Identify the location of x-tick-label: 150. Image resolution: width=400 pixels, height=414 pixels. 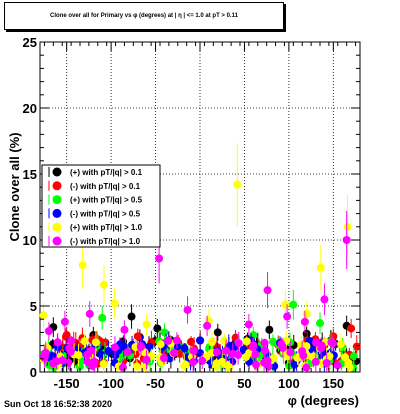
(333, 383).